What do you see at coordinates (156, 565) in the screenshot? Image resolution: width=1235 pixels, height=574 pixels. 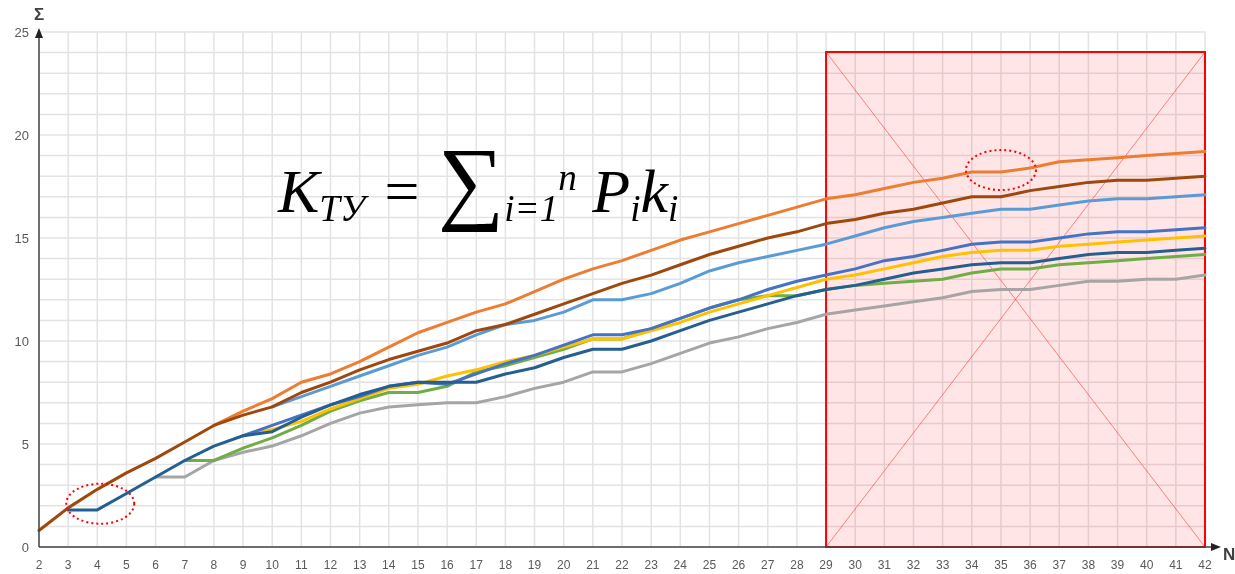 I see `x-tick-label: 6` at bounding box center [156, 565].